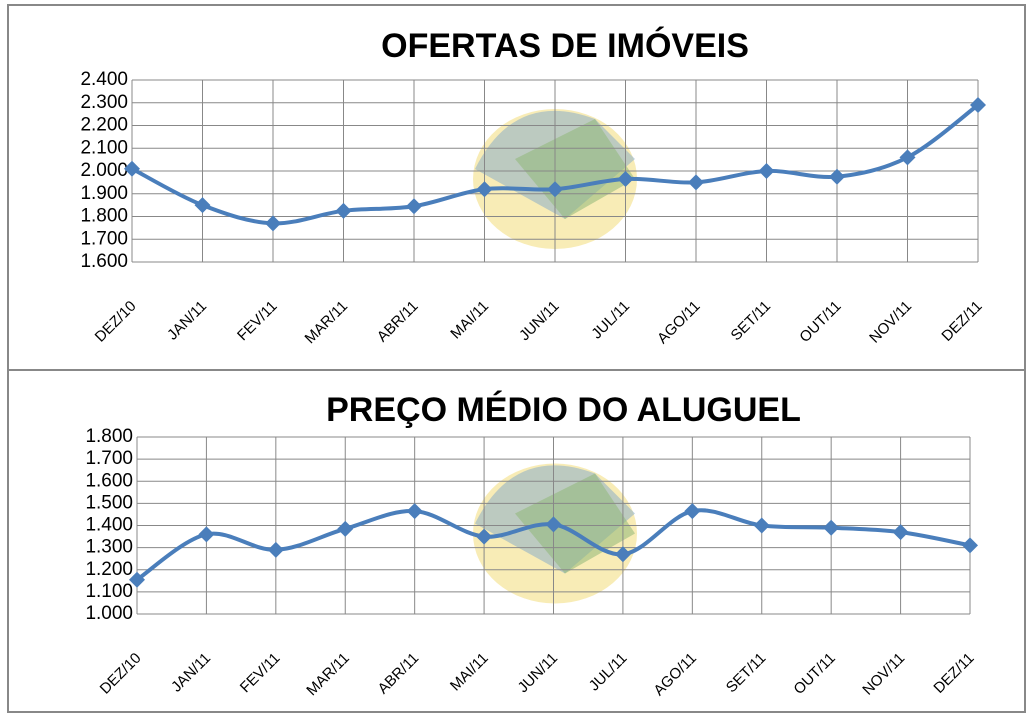  Describe the element at coordinates (109, 613) in the screenshot. I see `y-tick-label: 1.000` at that location.